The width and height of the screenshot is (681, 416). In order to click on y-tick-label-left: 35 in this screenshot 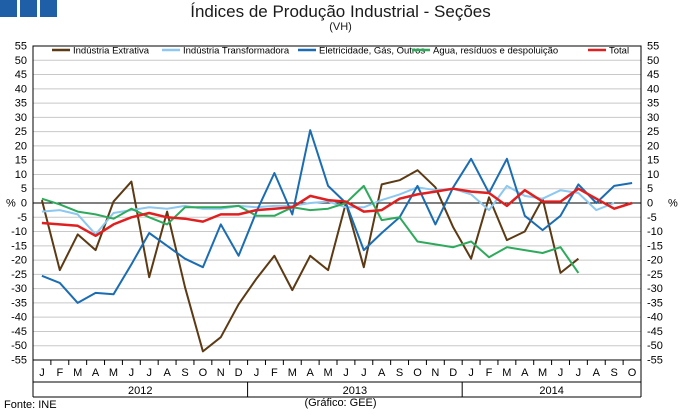, I will do `click(21, 104)`.